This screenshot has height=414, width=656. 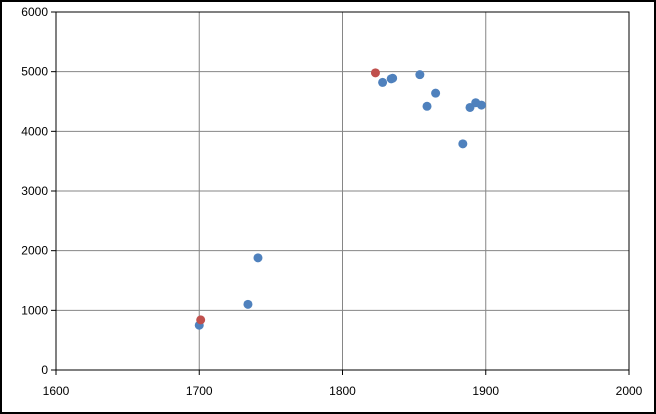 I want to click on x-tick-label: 1700, so click(x=199, y=391).